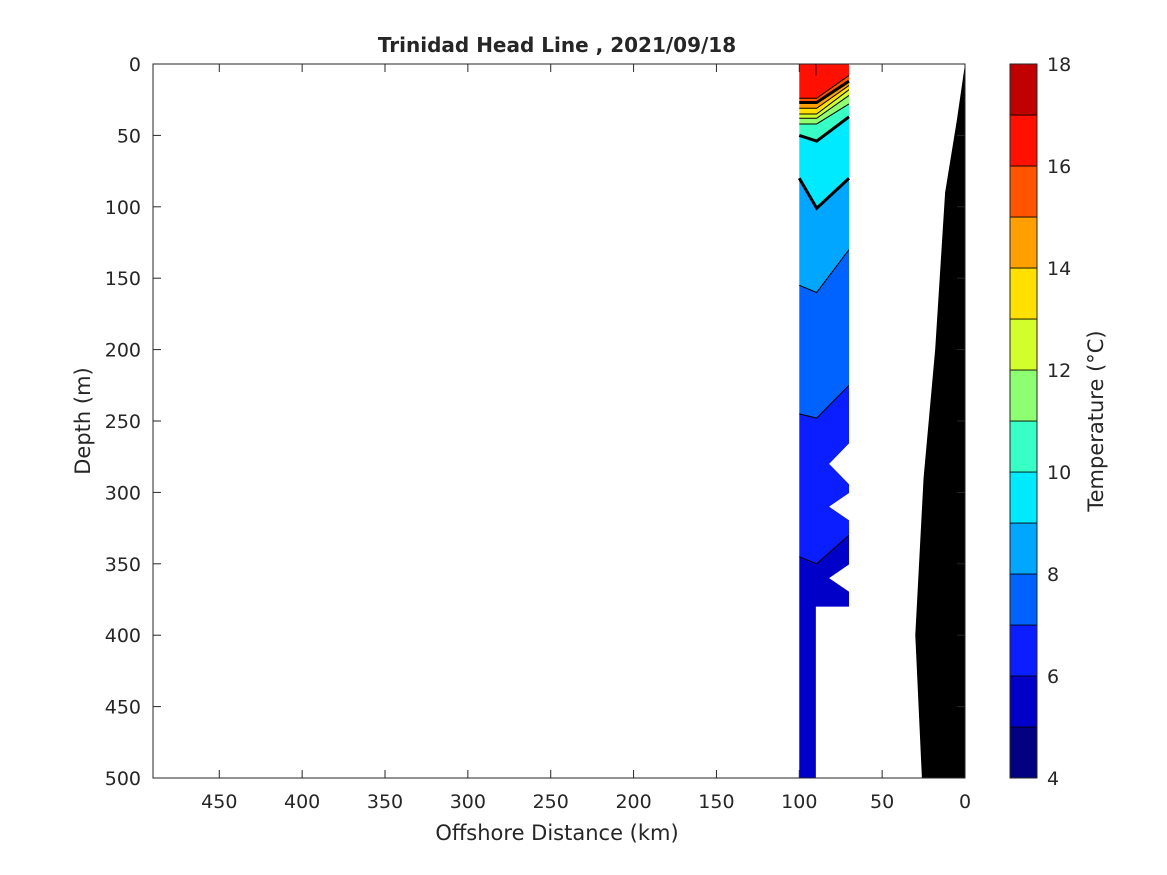  What do you see at coordinates (302, 802) in the screenshot?
I see `x-tick-label: 400` at bounding box center [302, 802].